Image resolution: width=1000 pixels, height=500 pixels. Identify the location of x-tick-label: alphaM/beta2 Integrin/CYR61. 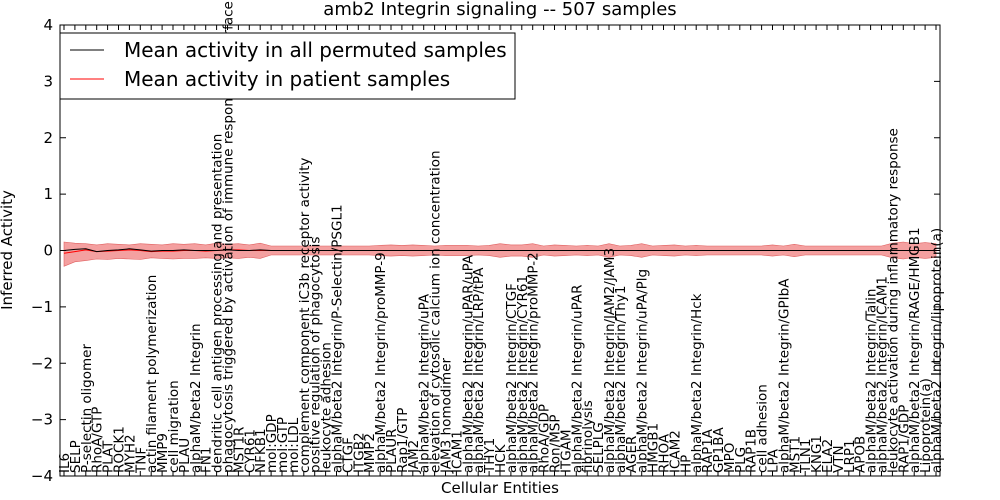
(523, 374).